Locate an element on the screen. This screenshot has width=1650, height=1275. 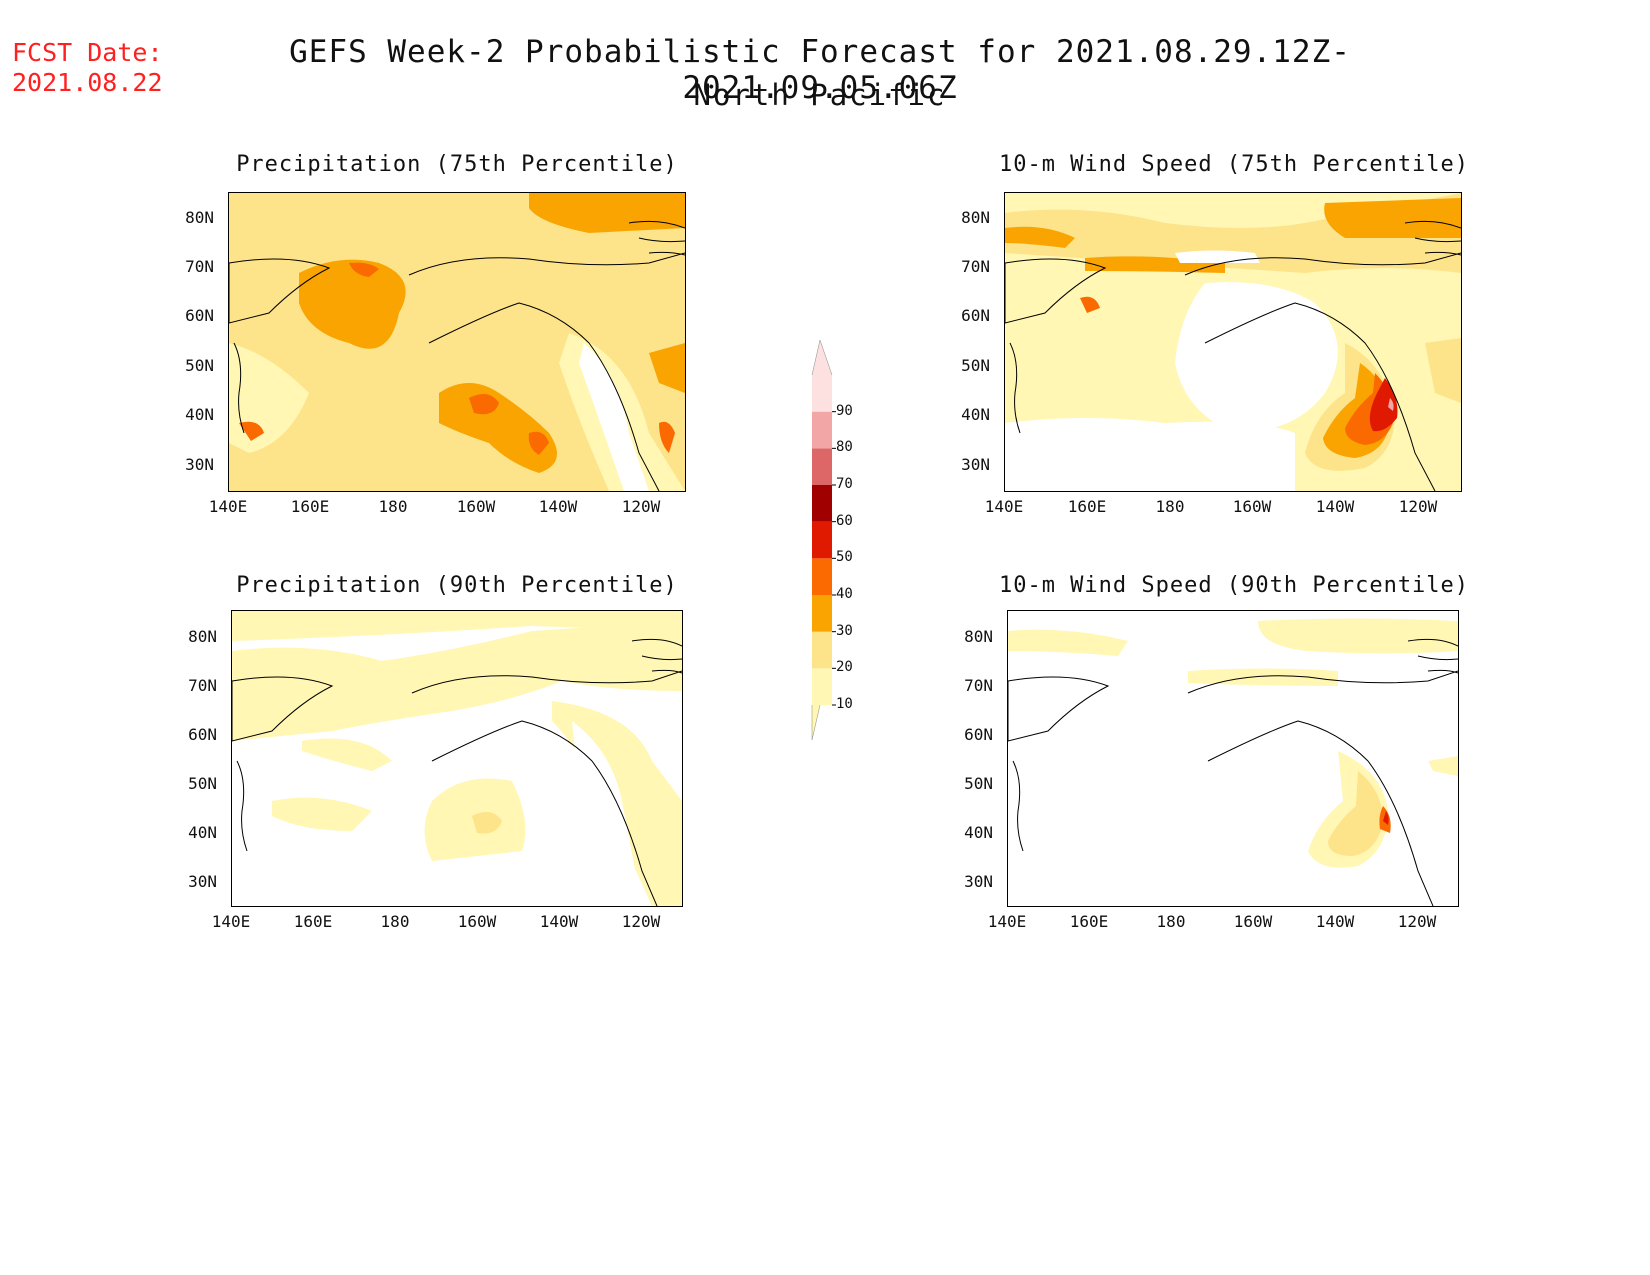
colorbar-label: 20 is located at coordinates (844, 667).